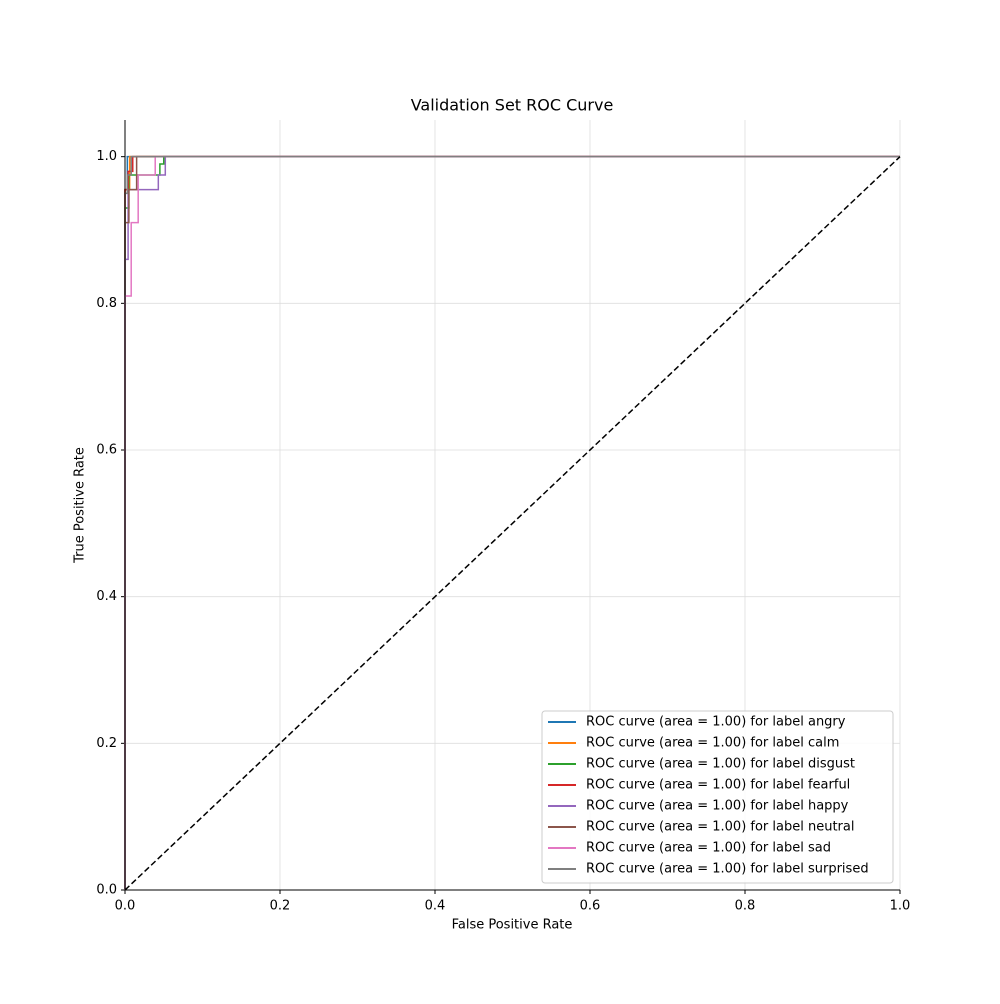 This screenshot has width=1000, height=1004. What do you see at coordinates (80, 505) in the screenshot?
I see `y-axis-label: True Positive Rate` at bounding box center [80, 505].